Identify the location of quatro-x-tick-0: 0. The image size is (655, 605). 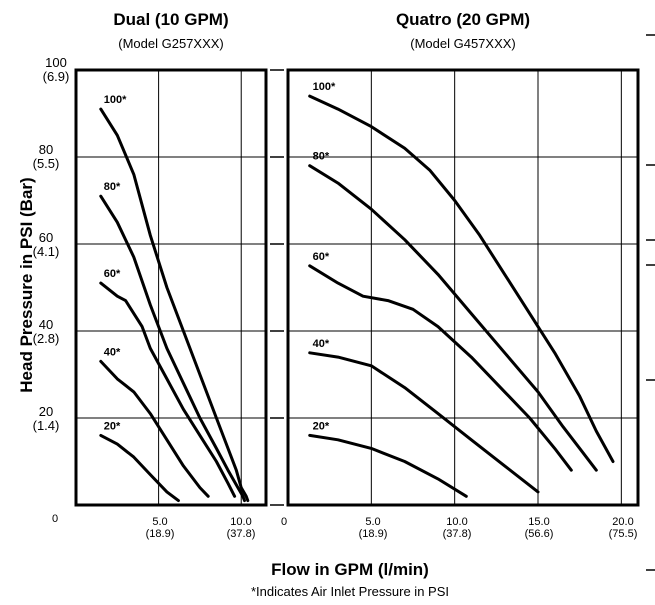
(284, 522).